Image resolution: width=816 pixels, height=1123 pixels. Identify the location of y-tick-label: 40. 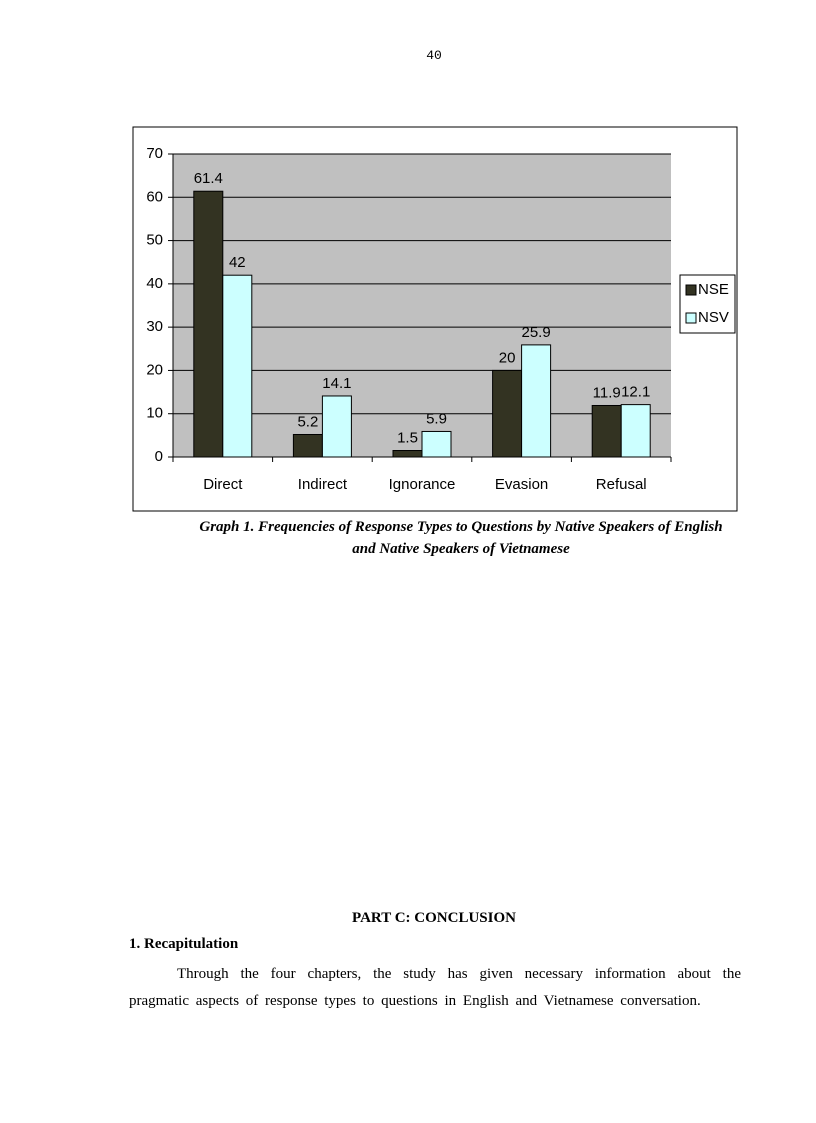
(154, 283).